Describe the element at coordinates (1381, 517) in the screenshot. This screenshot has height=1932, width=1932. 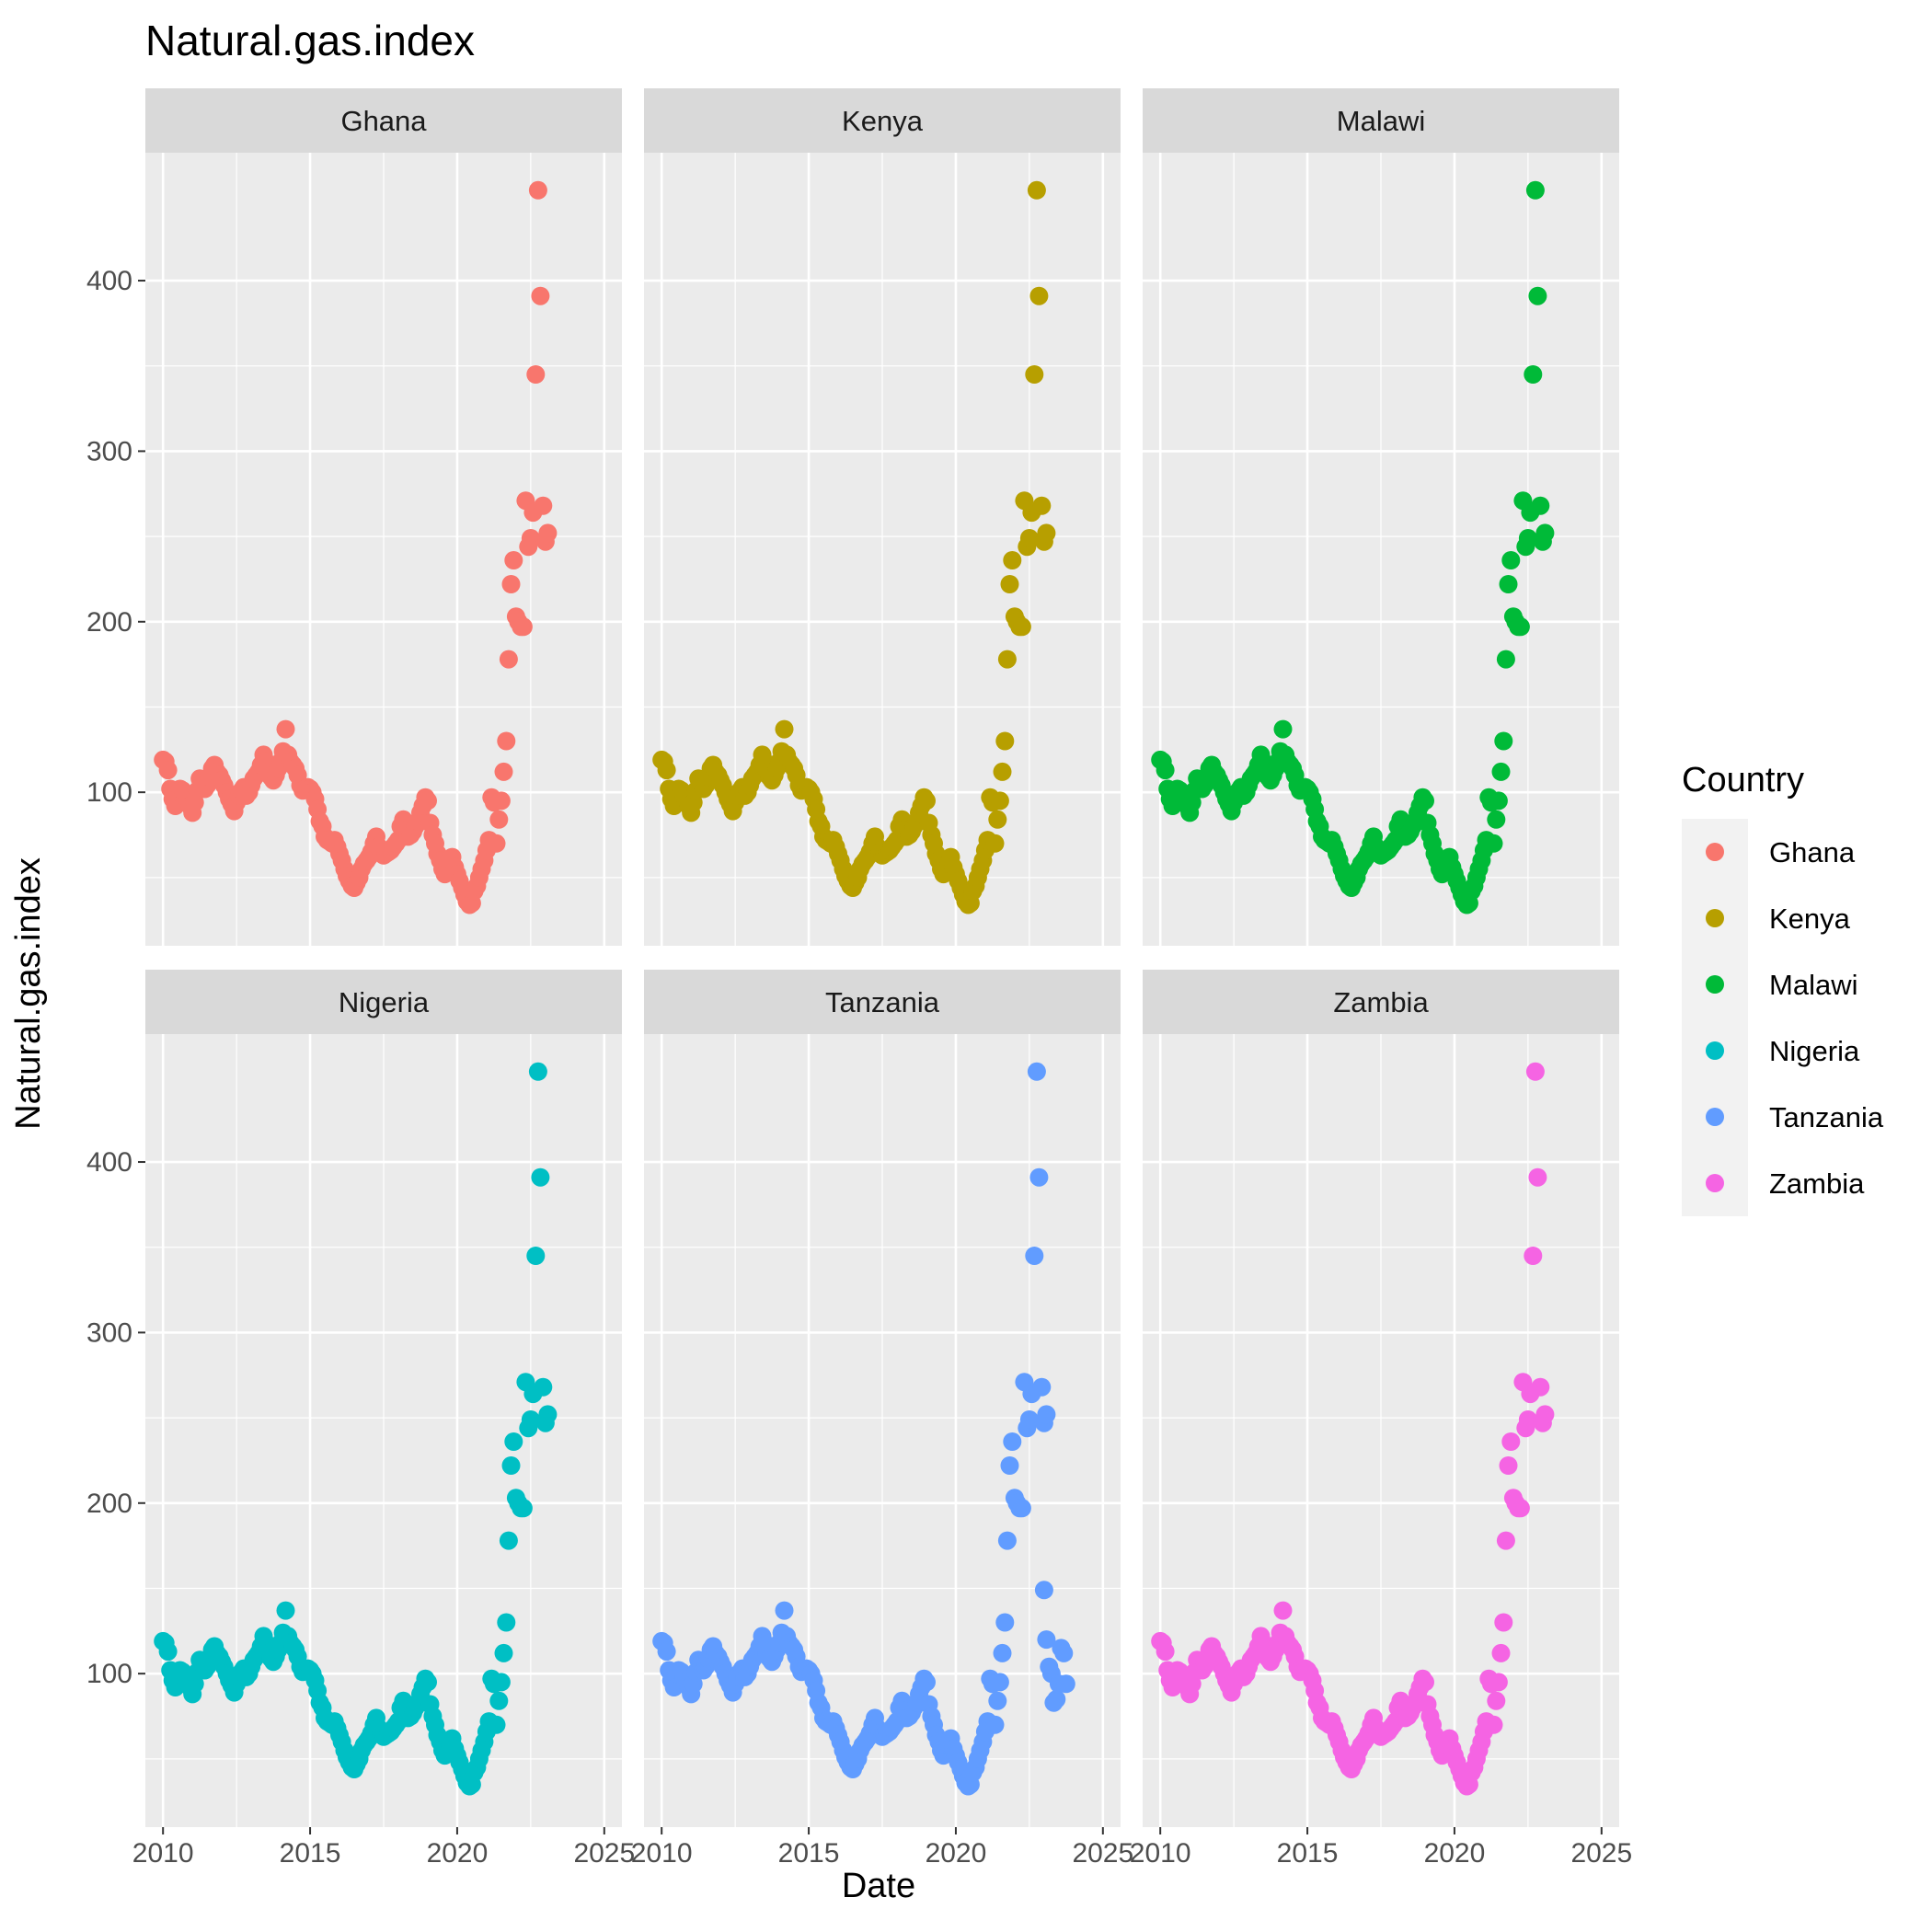
I see `facet-malawi: Malawi` at that location.